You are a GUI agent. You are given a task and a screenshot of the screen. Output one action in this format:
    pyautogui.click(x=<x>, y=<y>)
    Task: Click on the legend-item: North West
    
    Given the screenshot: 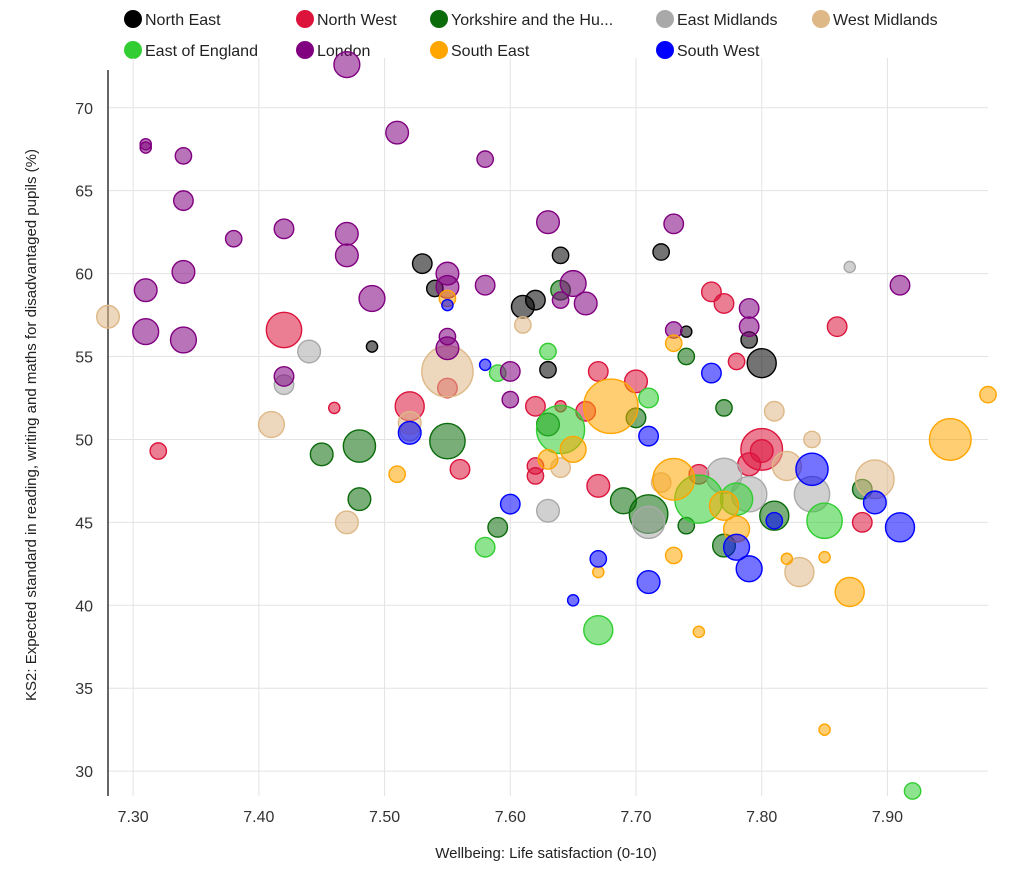 What is the action you would take?
    pyautogui.click(x=346, y=19)
    